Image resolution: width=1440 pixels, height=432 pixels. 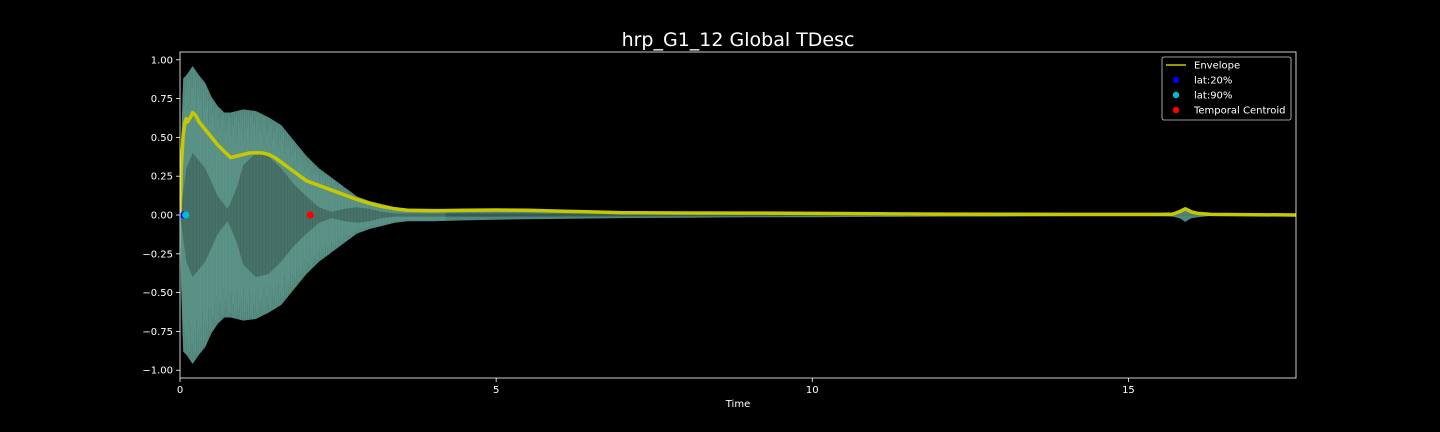 What do you see at coordinates (1217, 66) in the screenshot?
I see `legend-label-envelope: Envelope` at bounding box center [1217, 66].